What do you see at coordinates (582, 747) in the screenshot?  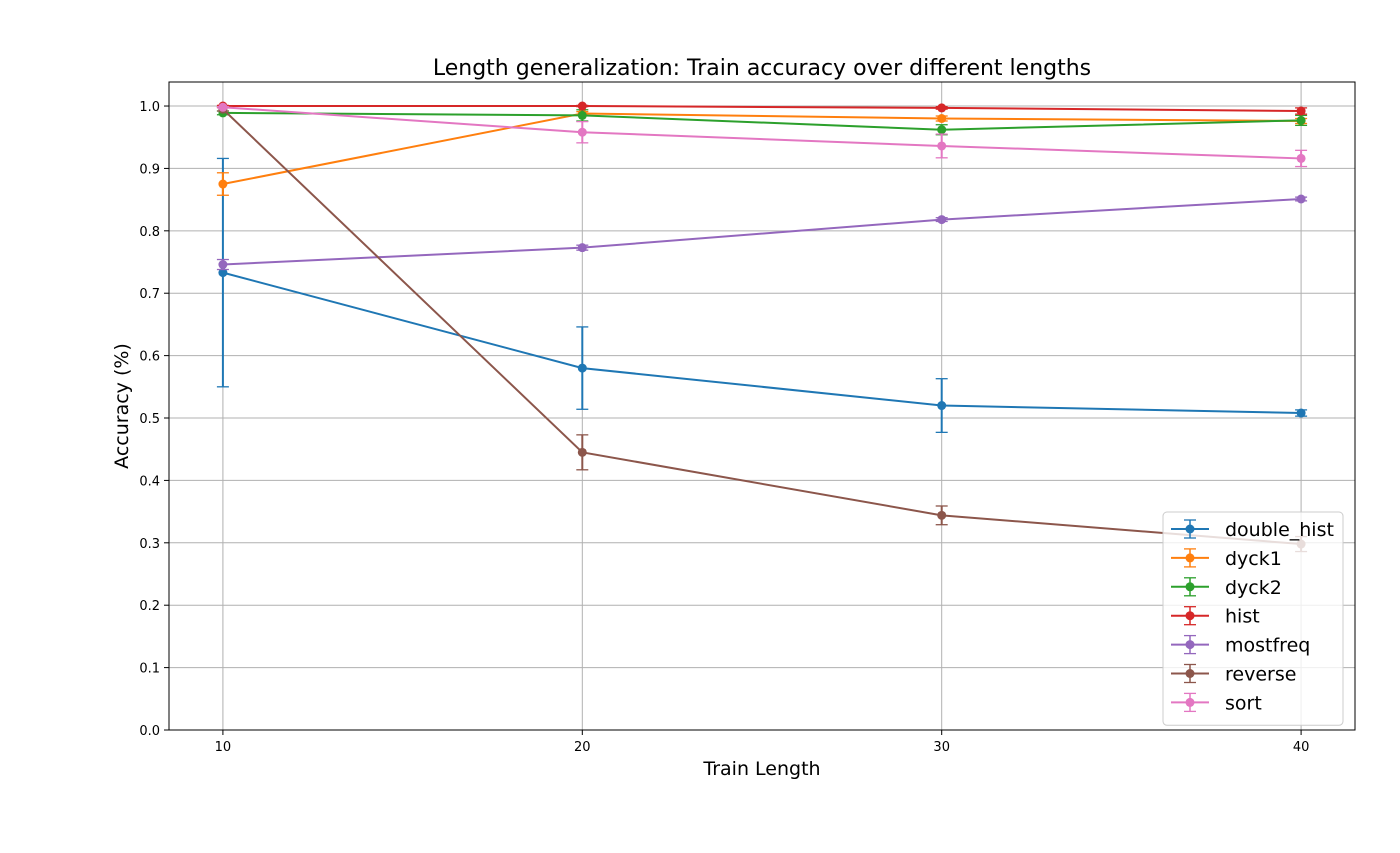 I see `x-tick-label: 20` at bounding box center [582, 747].